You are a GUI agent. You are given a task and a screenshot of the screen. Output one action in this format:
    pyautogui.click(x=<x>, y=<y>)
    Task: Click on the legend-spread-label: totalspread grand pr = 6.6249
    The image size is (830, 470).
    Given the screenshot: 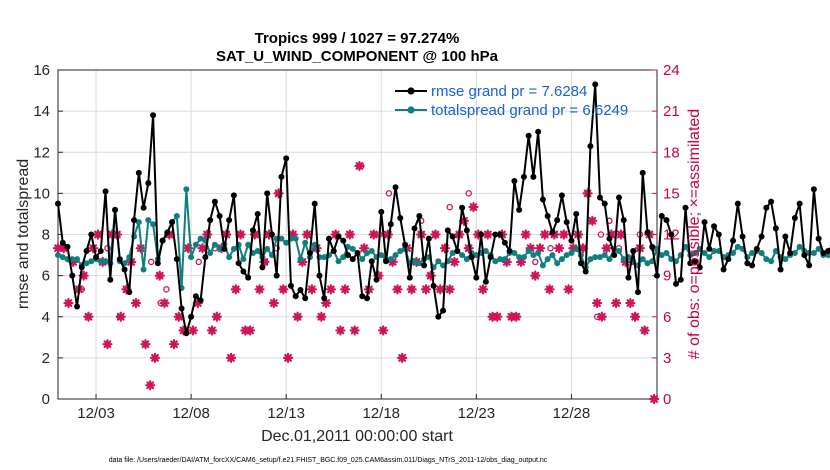 What is the action you would take?
    pyautogui.click(x=529, y=110)
    